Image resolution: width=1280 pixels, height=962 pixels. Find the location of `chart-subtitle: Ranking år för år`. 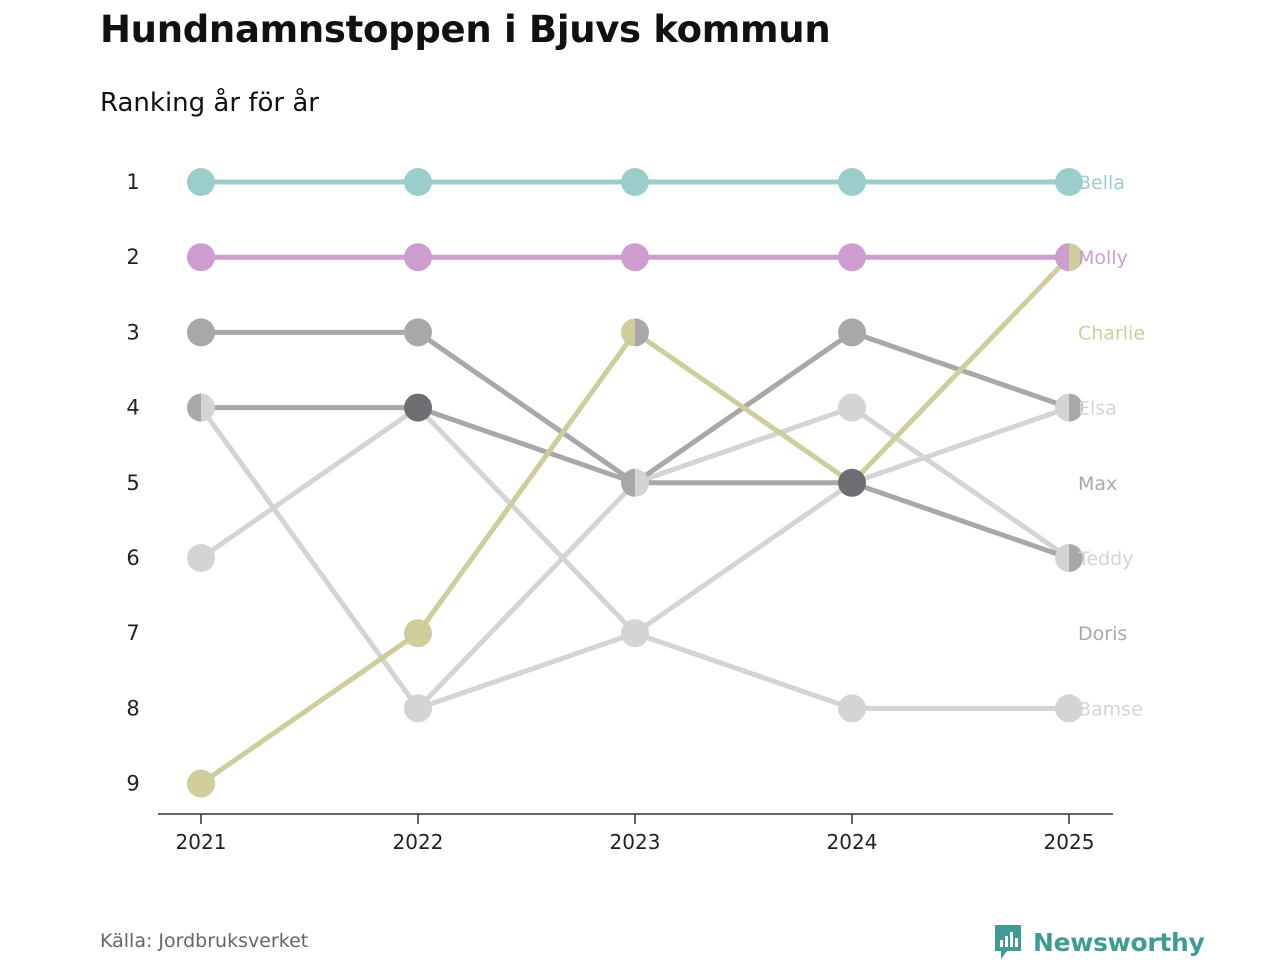

chart-subtitle: Ranking år för år is located at coordinates (209, 103).